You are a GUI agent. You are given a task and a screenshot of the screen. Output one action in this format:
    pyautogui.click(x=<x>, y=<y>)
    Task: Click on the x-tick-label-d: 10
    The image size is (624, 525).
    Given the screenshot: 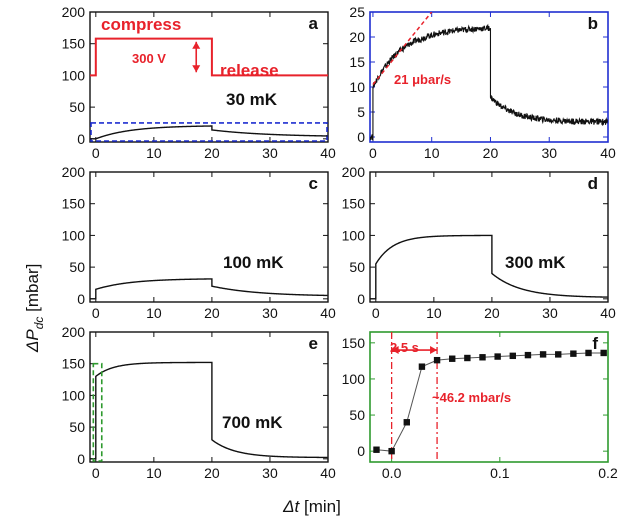 What is the action you would take?
    pyautogui.click(x=434, y=313)
    